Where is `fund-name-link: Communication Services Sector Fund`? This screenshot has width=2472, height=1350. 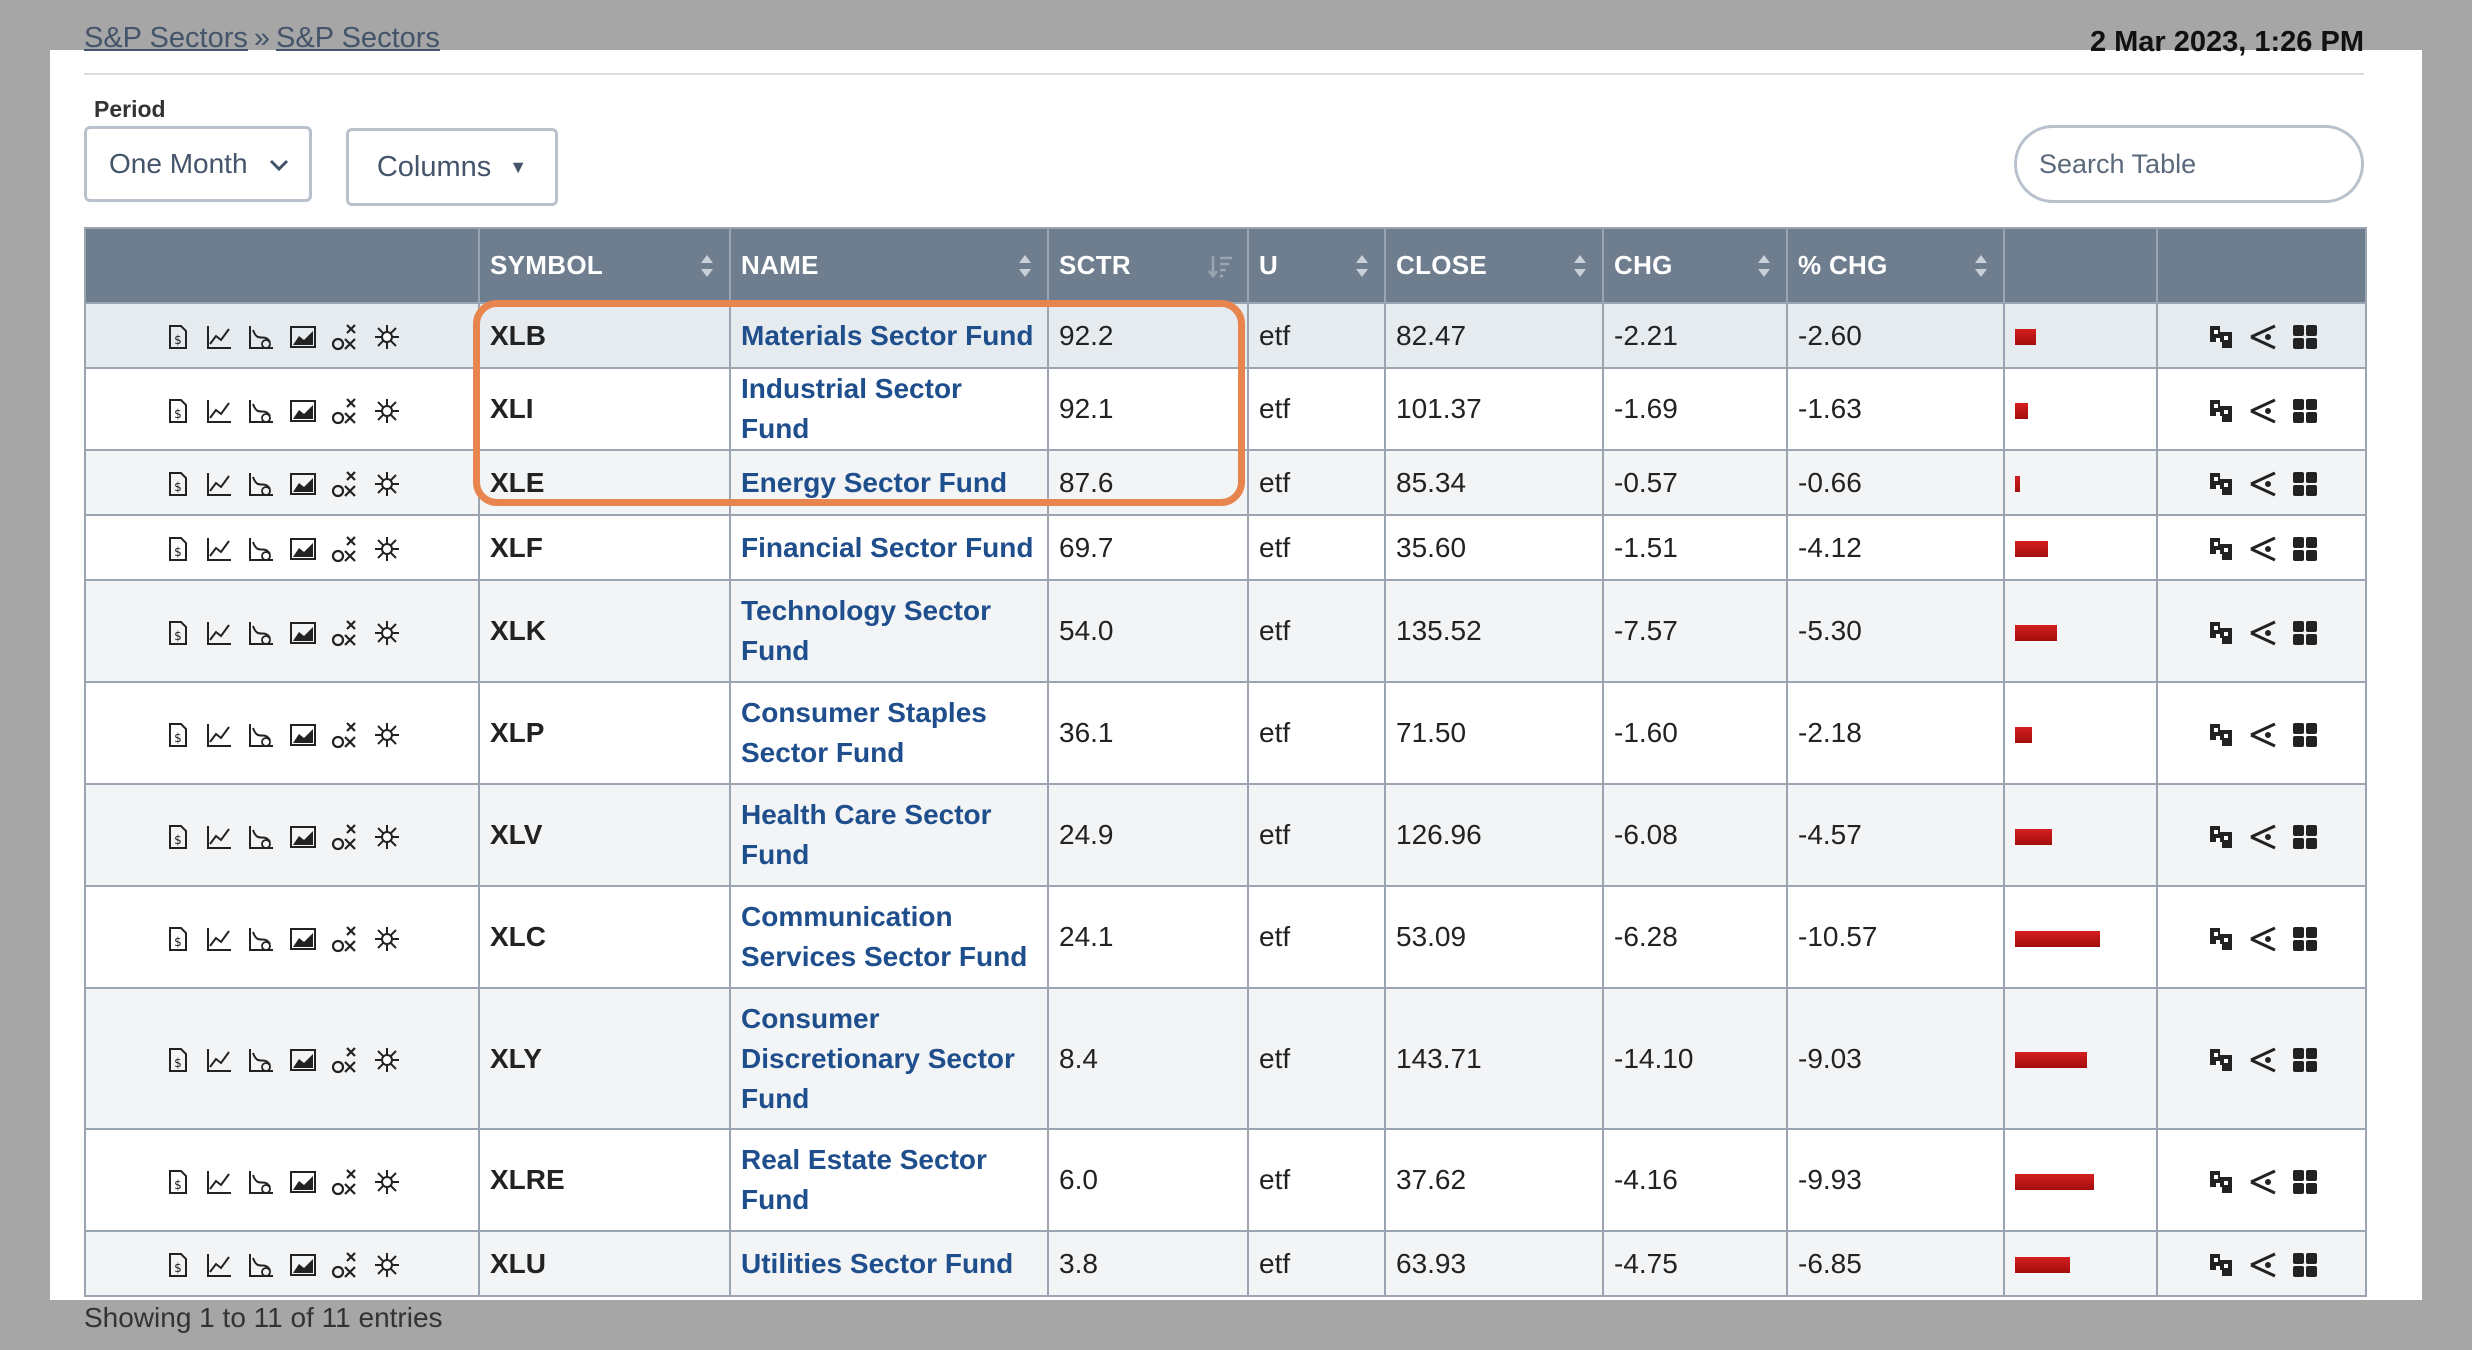 fund-name-link: Communication Services Sector Fund is located at coordinates (884, 936).